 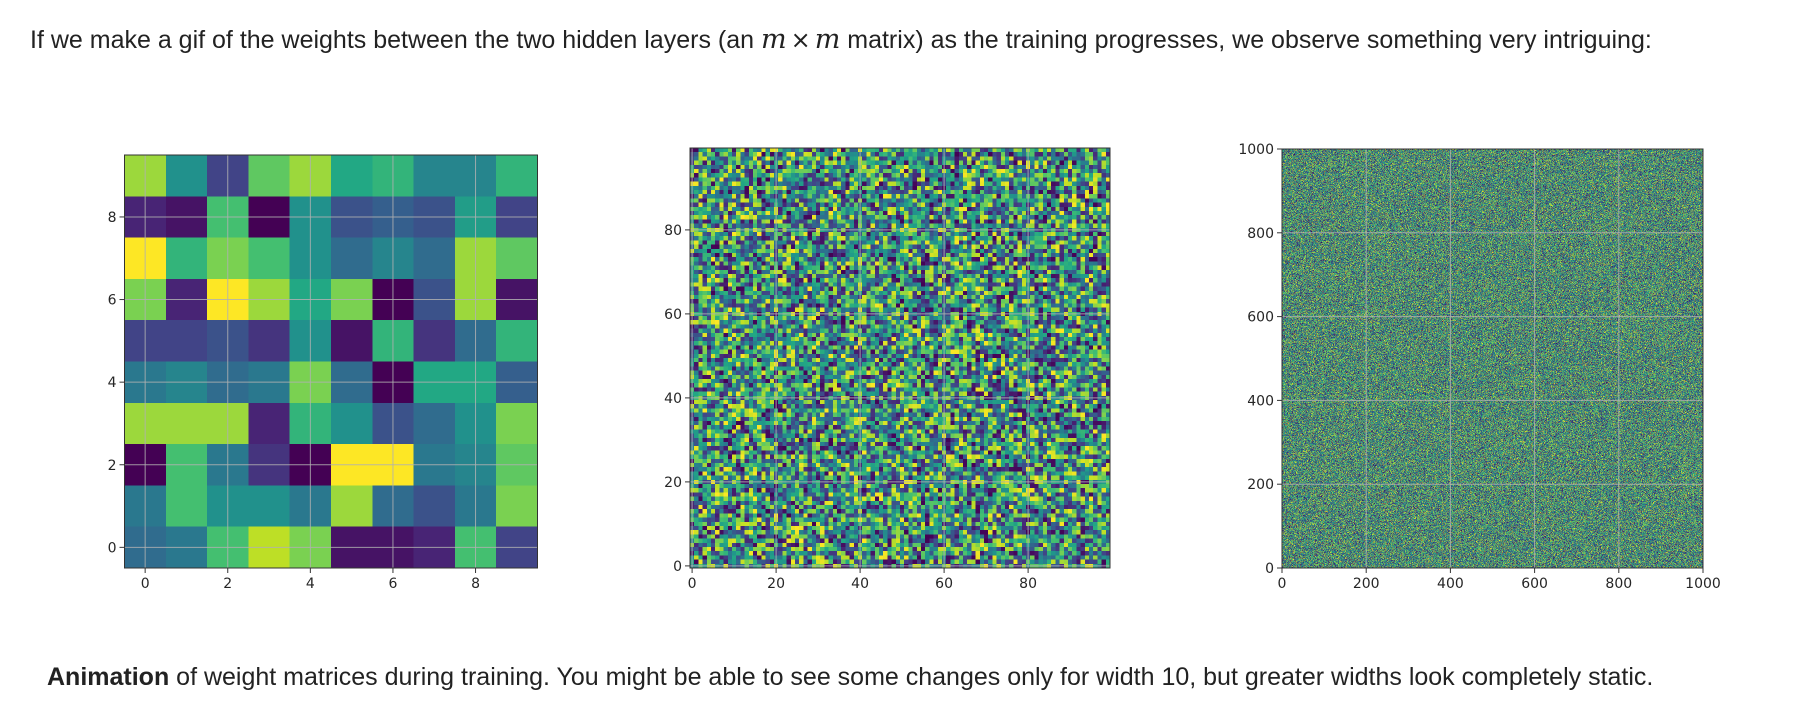 What do you see at coordinates (112, 383) in the screenshot?
I see `y-tick-label: 4` at bounding box center [112, 383].